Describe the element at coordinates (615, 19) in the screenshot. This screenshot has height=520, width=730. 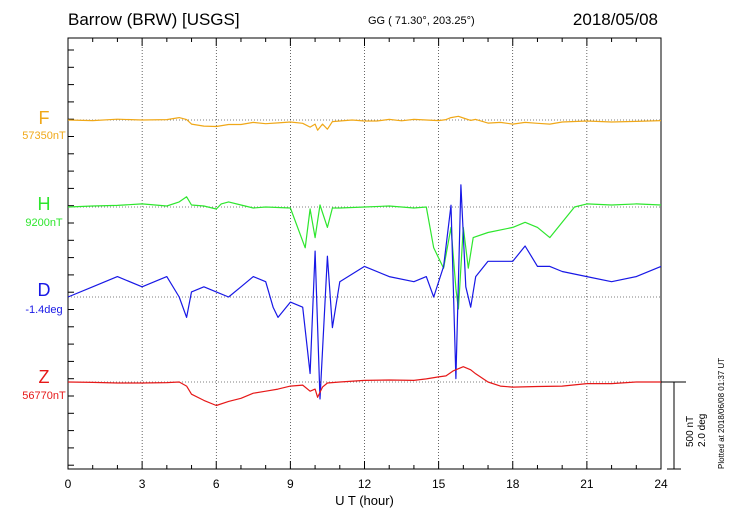
I see `chart-date: 2018/05/08` at that location.